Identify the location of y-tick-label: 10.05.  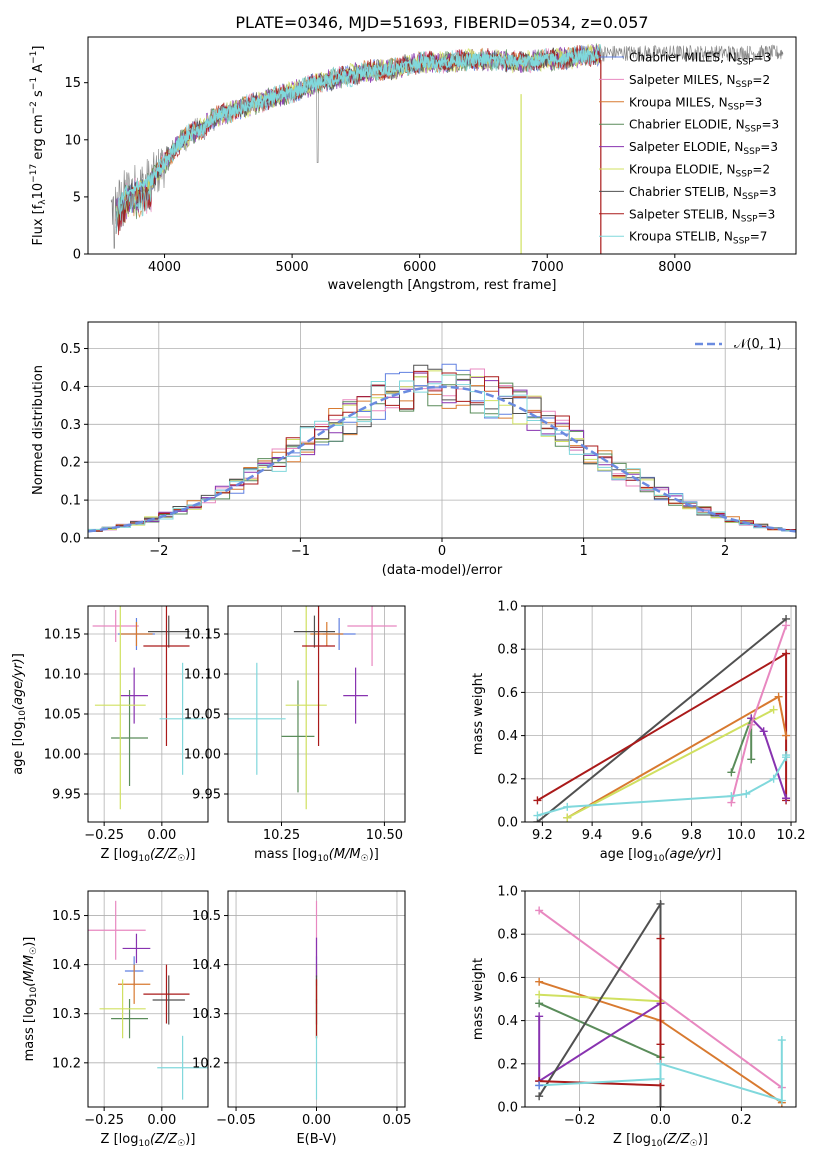
(62, 715).